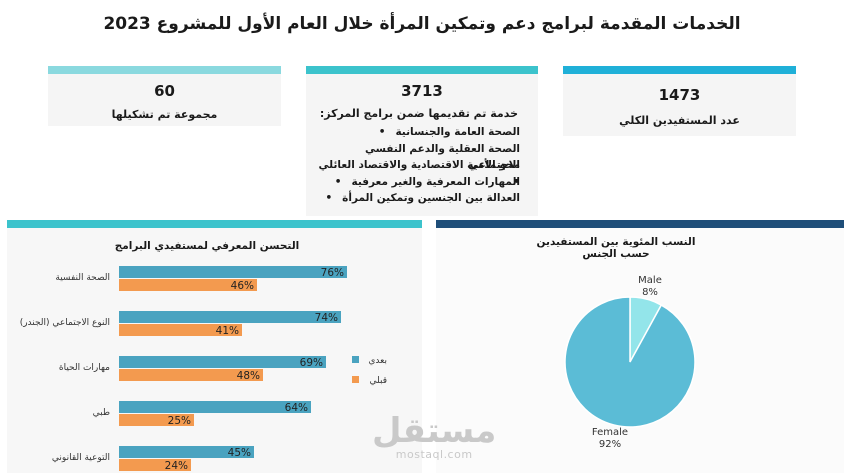  I want to click on bar-value-label: 74%, so click(326, 318).